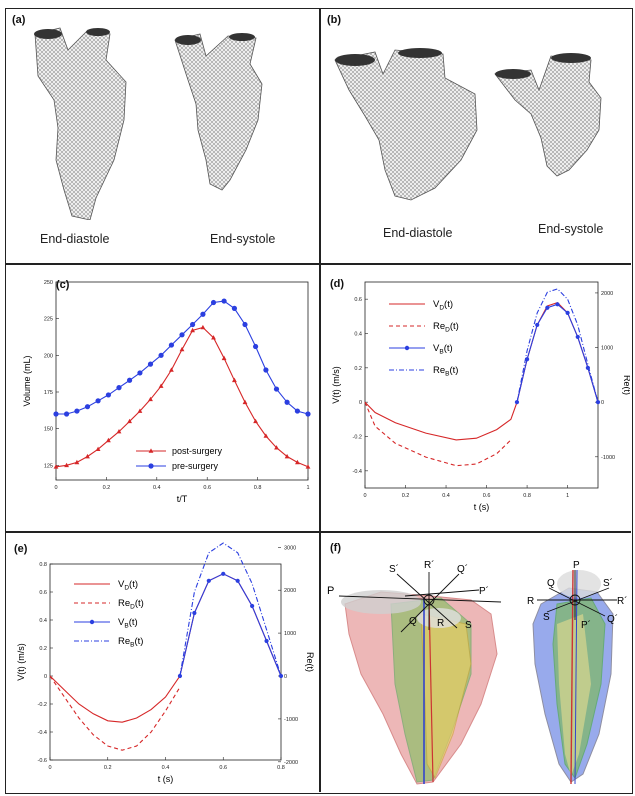  What do you see at coordinates (406, 124) in the screenshot?
I see `heart-mesh-end-diastole-b` at bounding box center [406, 124].